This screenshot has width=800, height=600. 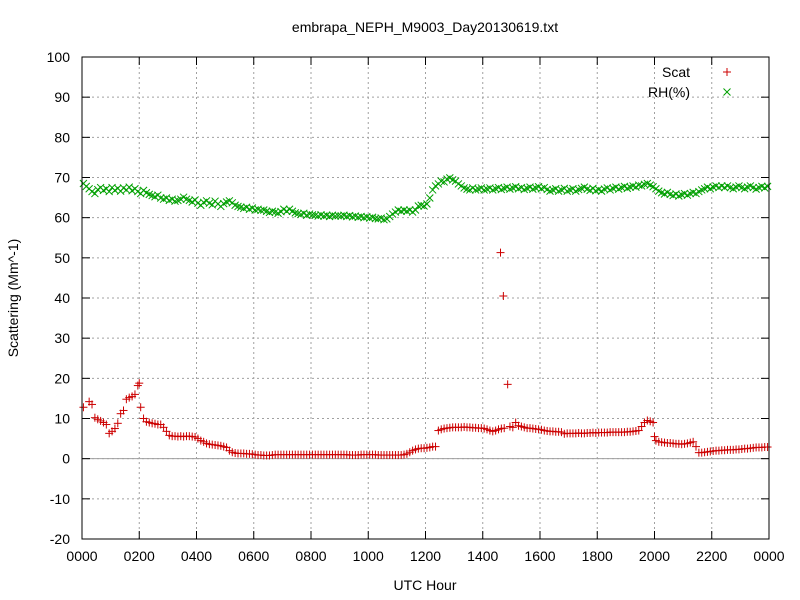 I want to click on y-tick-label: 40, so click(x=62, y=298).